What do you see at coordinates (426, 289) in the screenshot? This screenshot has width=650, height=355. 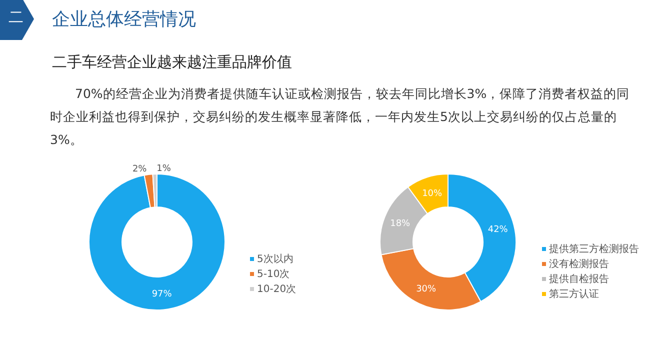 I see `data-label: 30%` at bounding box center [426, 289].